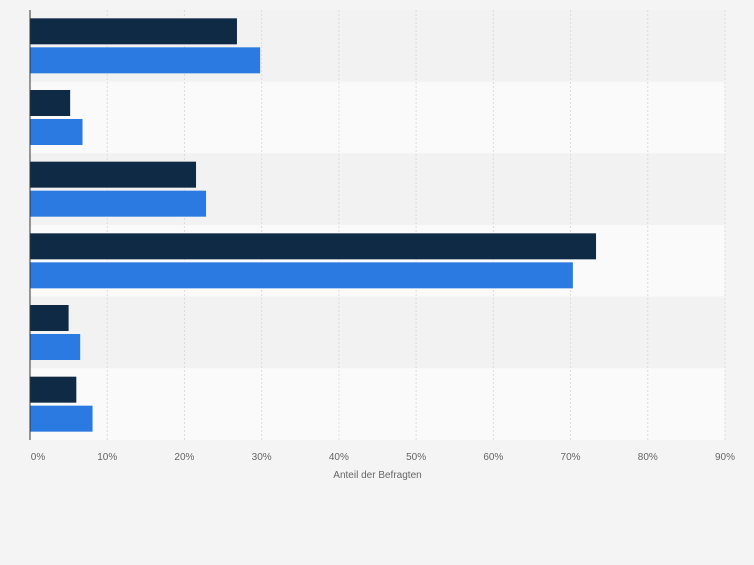 The height and width of the screenshot is (565, 754). Describe the element at coordinates (107, 457) in the screenshot. I see `x-tick-label: 10%` at that location.